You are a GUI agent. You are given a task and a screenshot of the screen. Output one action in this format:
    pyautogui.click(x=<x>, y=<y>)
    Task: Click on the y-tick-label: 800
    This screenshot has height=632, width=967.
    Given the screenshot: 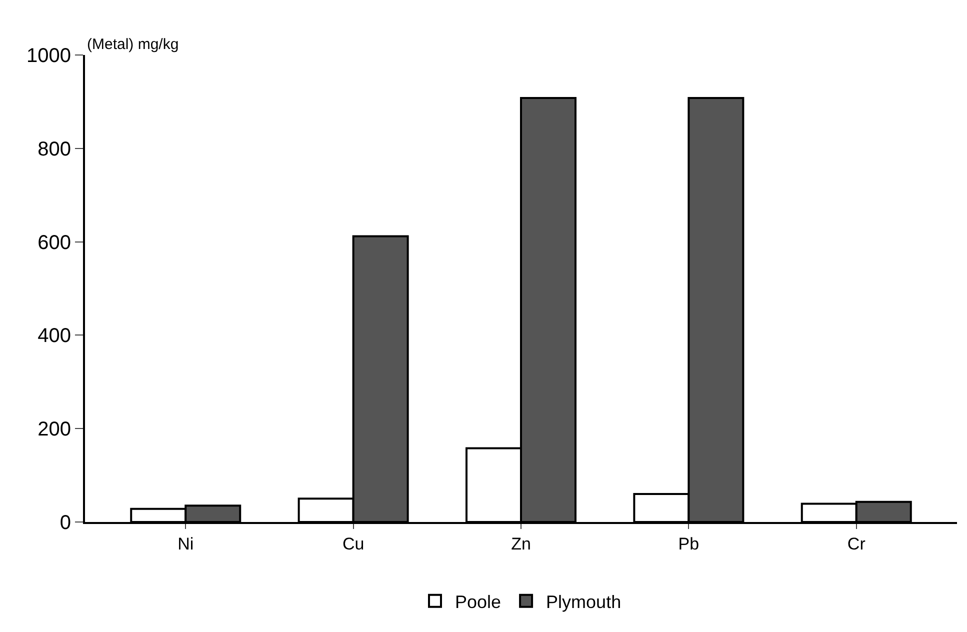 What is the action you would take?
    pyautogui.click(x=54, y=149)
    